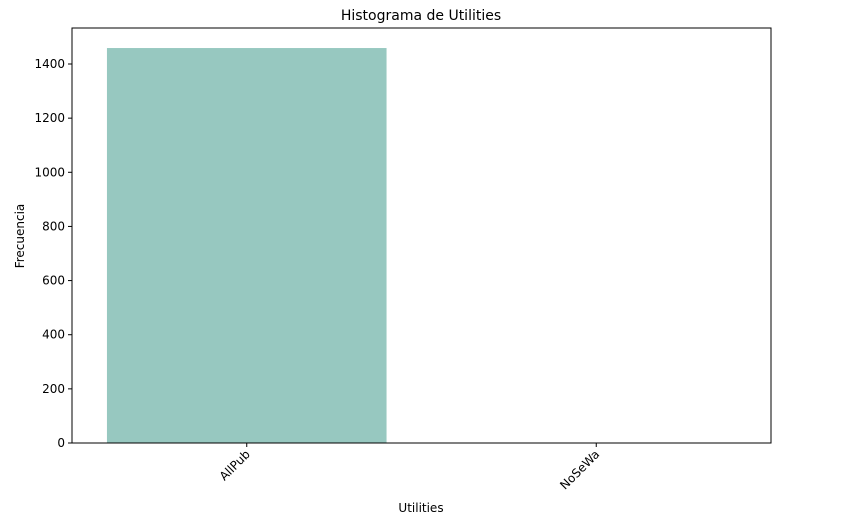 The width and height of the screenshot is (842, 532). I want to click on y-tick-label: 200, so click(53, 389).